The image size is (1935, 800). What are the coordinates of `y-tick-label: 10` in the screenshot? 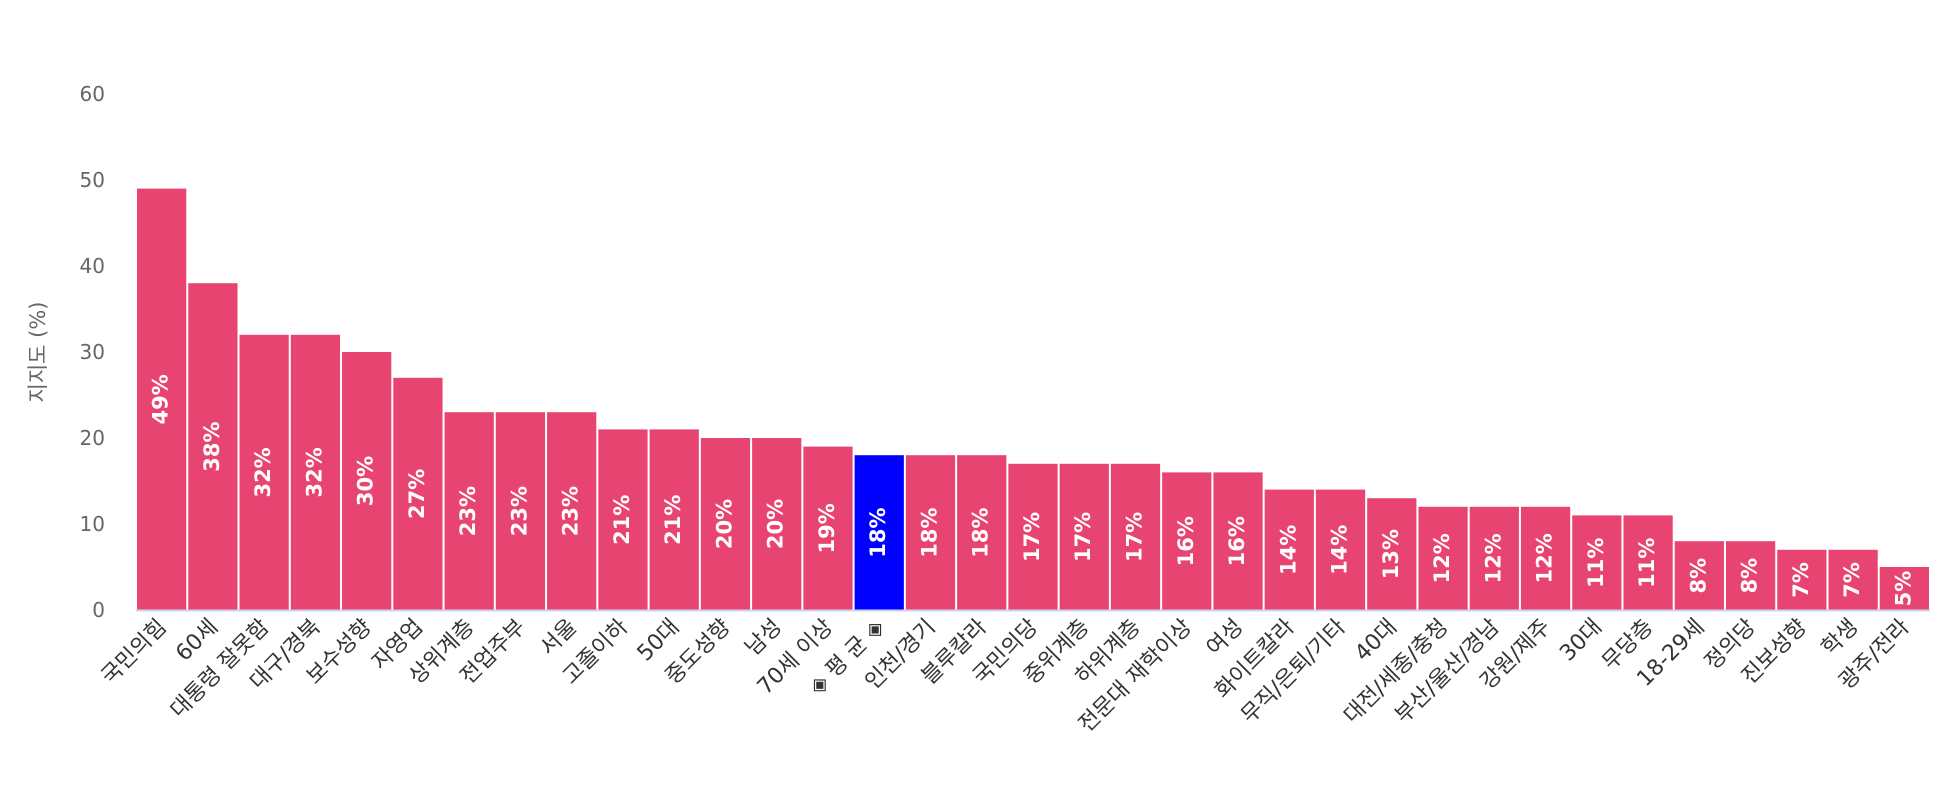 It's located at (92, 524).